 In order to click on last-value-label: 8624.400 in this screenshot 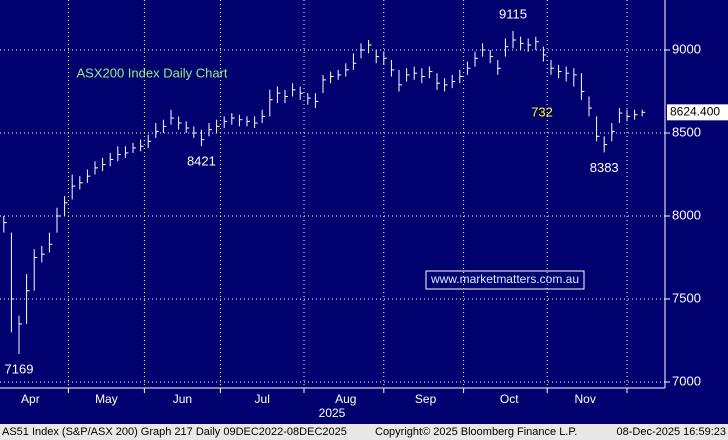, I will do `click(695, 112)`.